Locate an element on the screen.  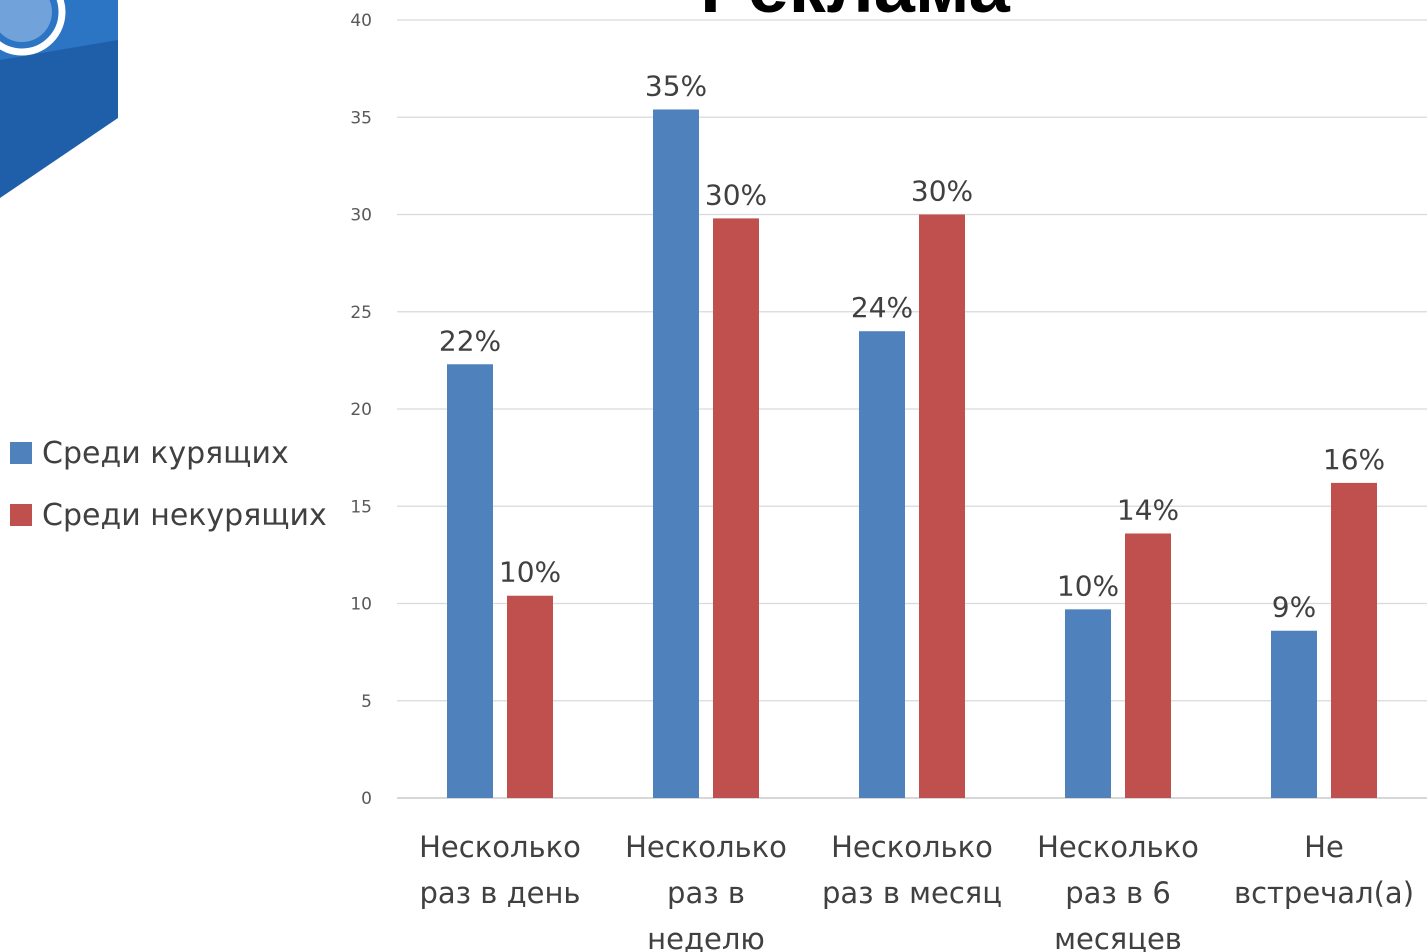
logo is located at coordinates (59, 99).